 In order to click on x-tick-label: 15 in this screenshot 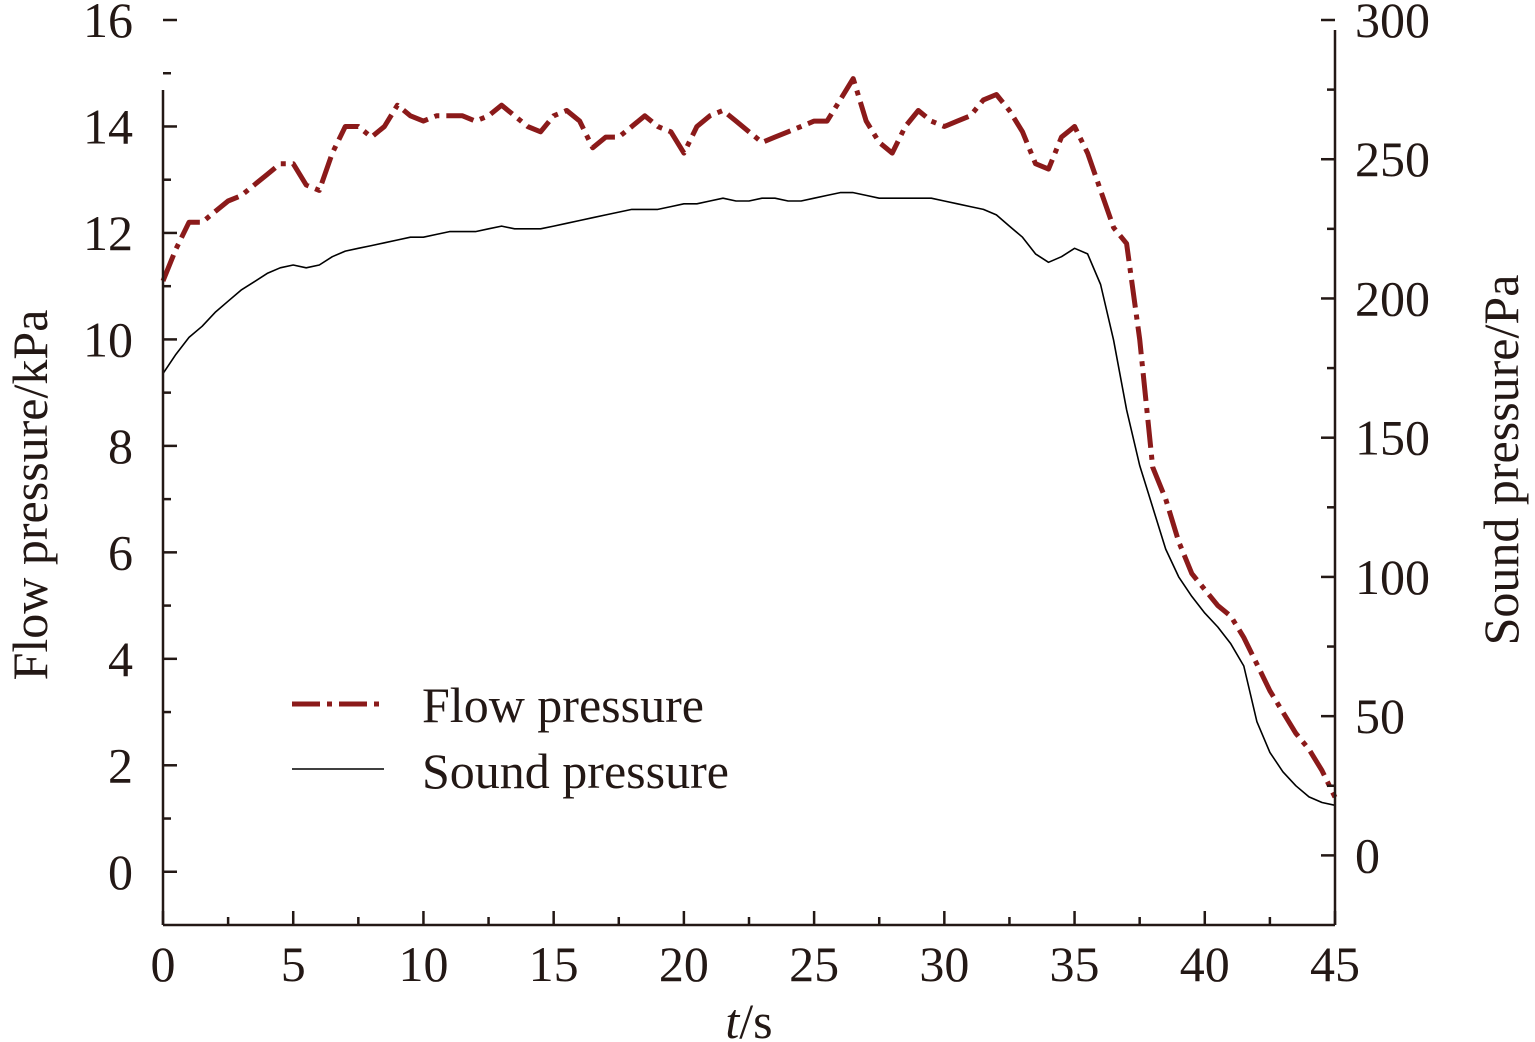, I will do `click(554, 964)`.